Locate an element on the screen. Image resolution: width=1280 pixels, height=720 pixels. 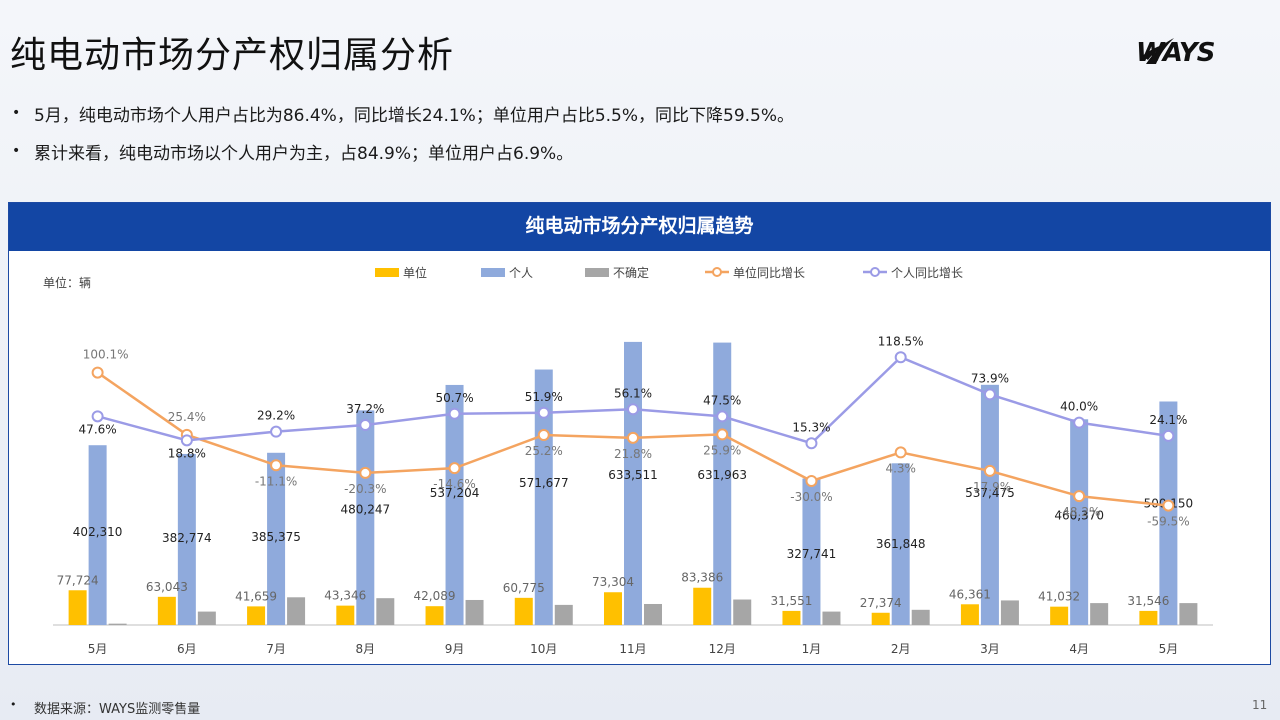
data-label-personal-growth: 51.9% is located at coordinates (544, 397).